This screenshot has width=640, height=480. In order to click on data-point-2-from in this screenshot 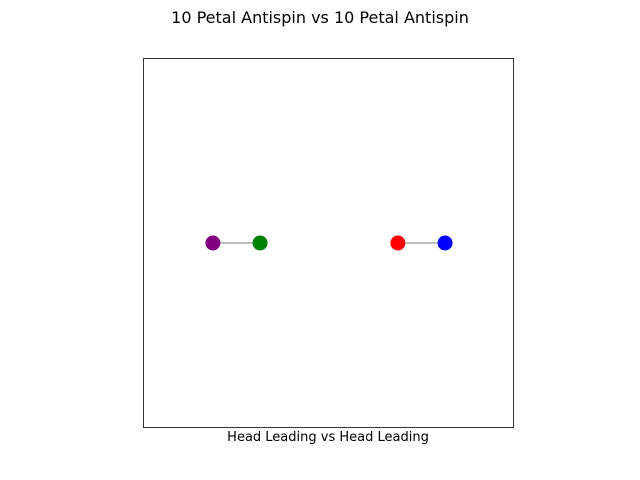, I will do `click(398, 243)`.